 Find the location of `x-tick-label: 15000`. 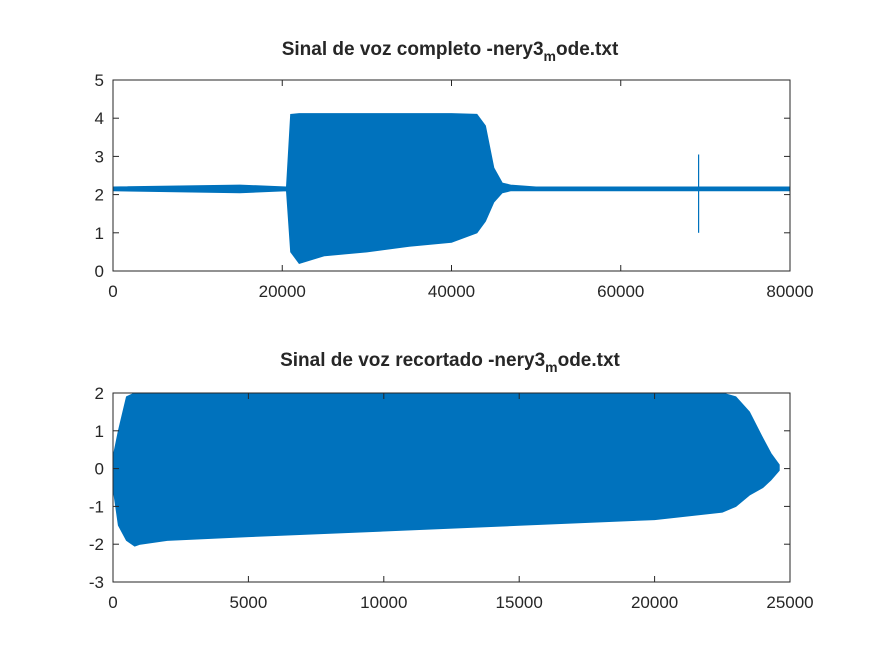

x-tick-label: 15000 is located at coordinates (519, 602).